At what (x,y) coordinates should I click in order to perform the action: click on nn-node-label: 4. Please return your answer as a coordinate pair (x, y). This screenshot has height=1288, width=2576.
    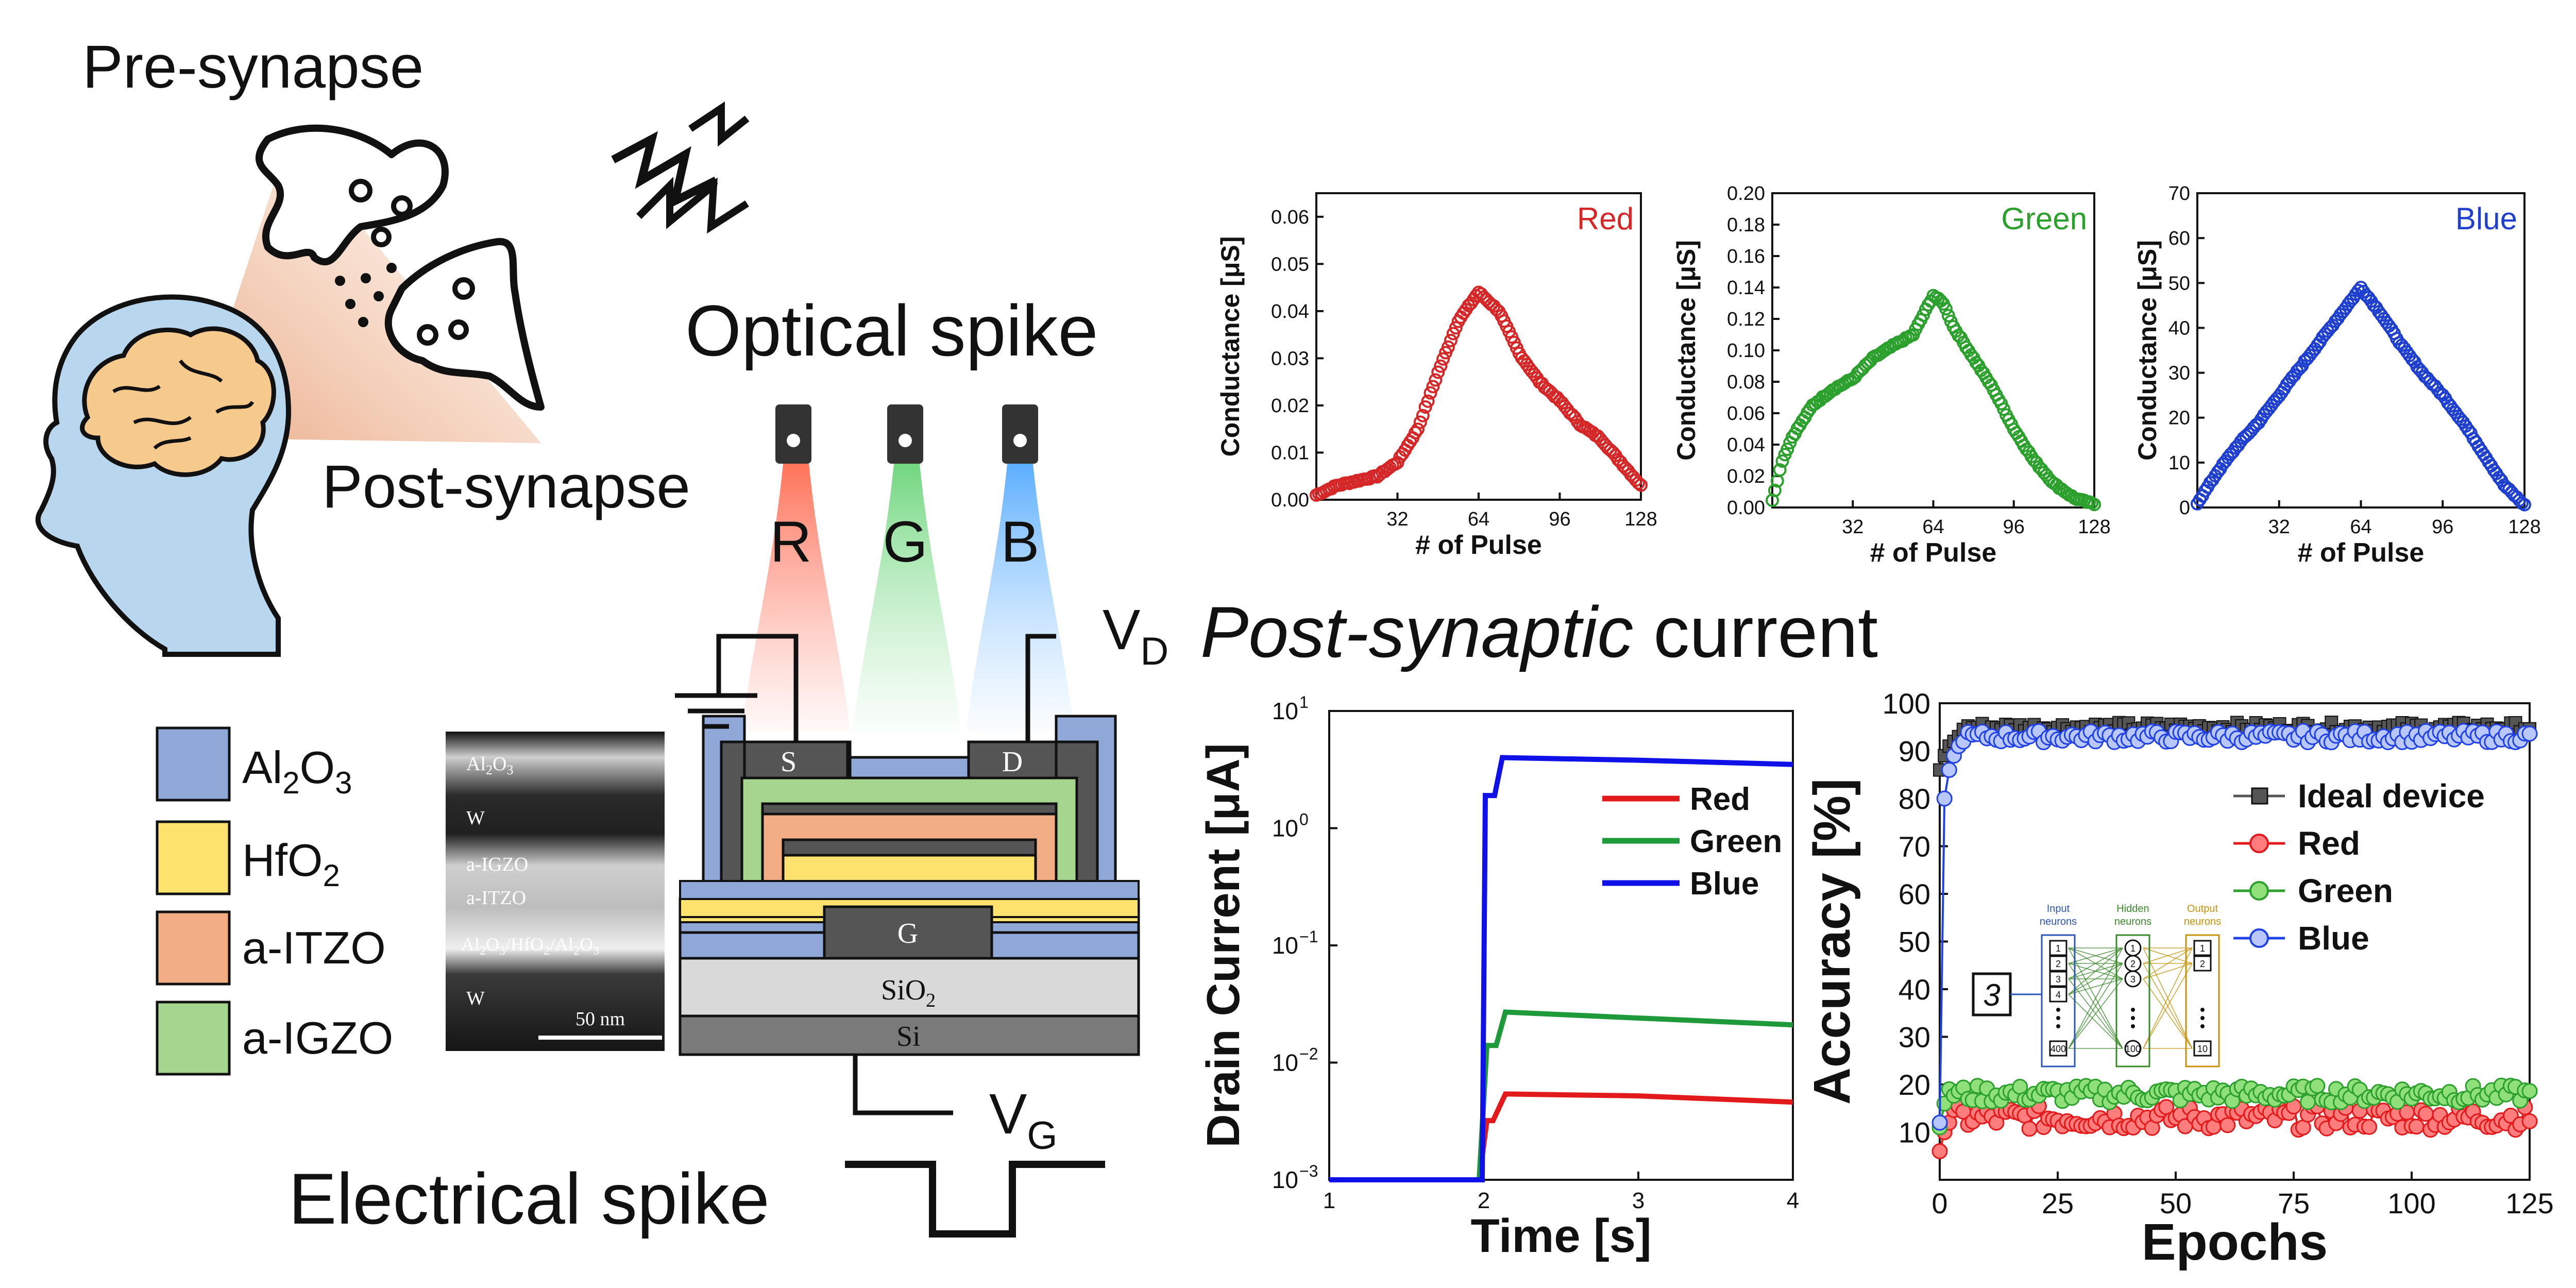
    Looking at the image, I should click on (2058, 995).